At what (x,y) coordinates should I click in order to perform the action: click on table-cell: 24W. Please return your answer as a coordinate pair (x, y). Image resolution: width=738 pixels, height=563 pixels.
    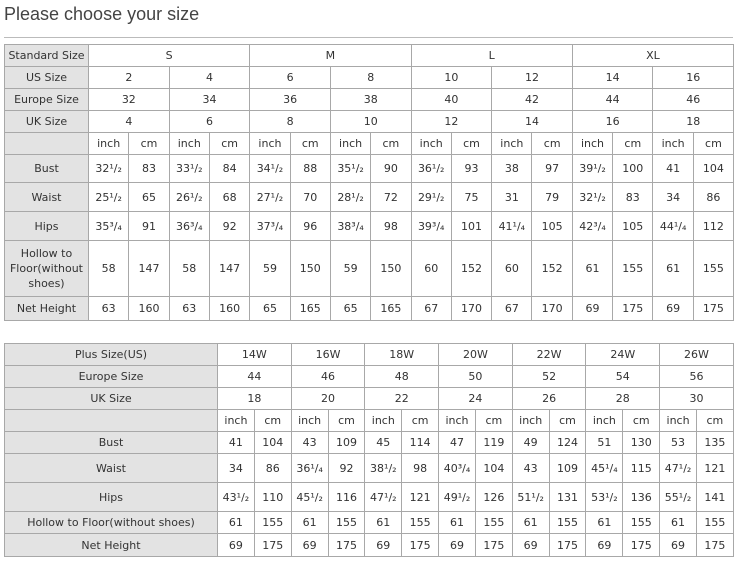
    Looking at the image, I should click on (623, 354).